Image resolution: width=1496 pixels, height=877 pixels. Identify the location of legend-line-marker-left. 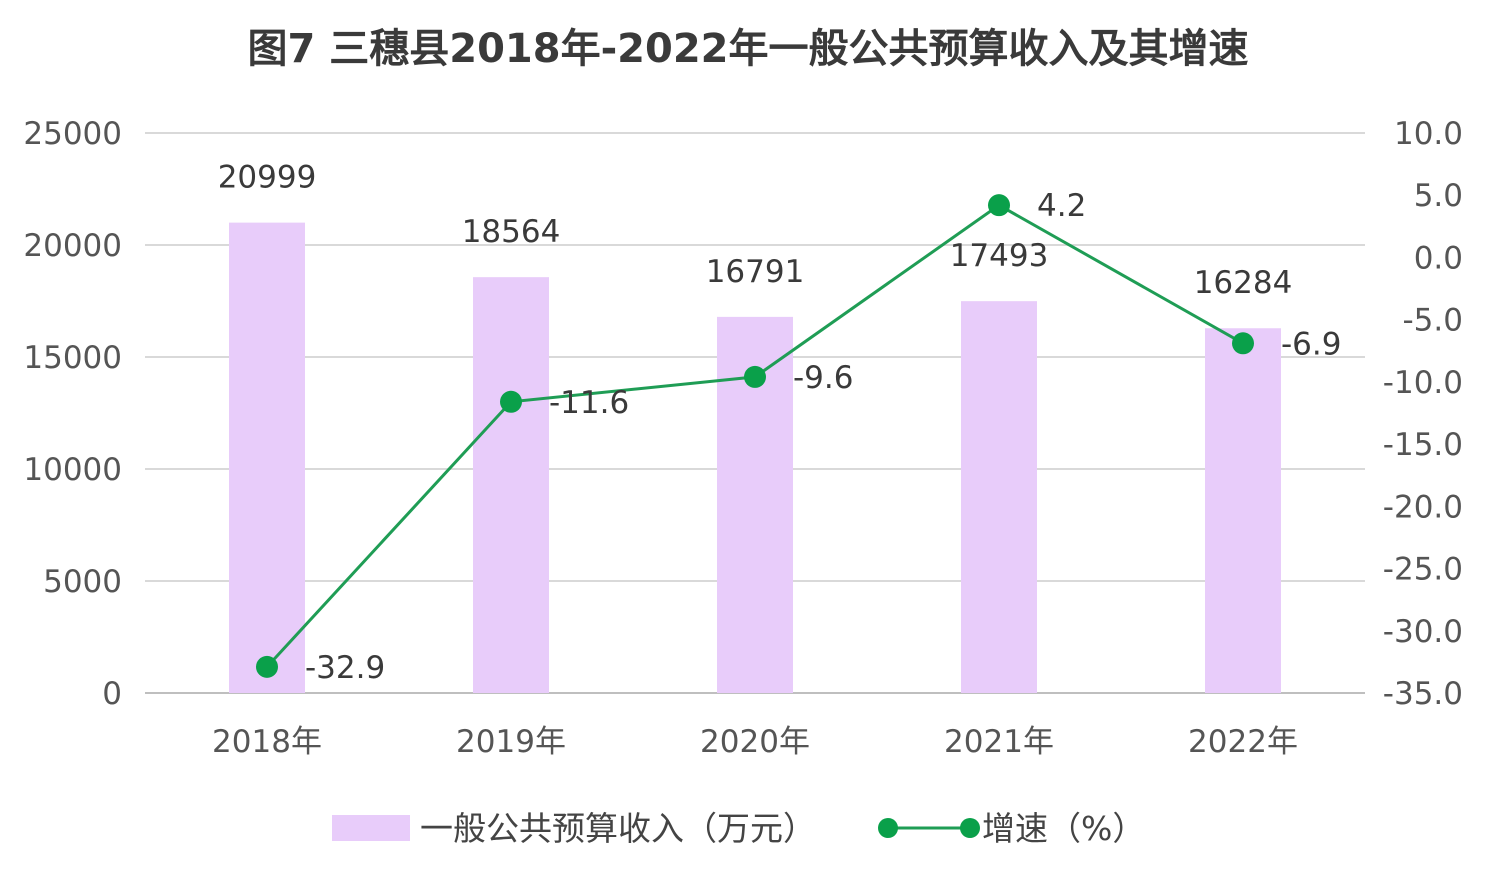
(888, 828).